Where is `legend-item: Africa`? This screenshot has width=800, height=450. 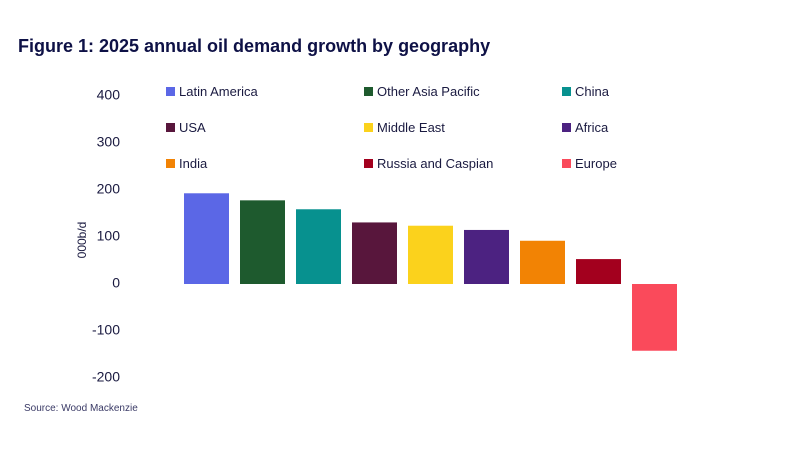
legend-item: Africa is located at coordinates (585, 127).